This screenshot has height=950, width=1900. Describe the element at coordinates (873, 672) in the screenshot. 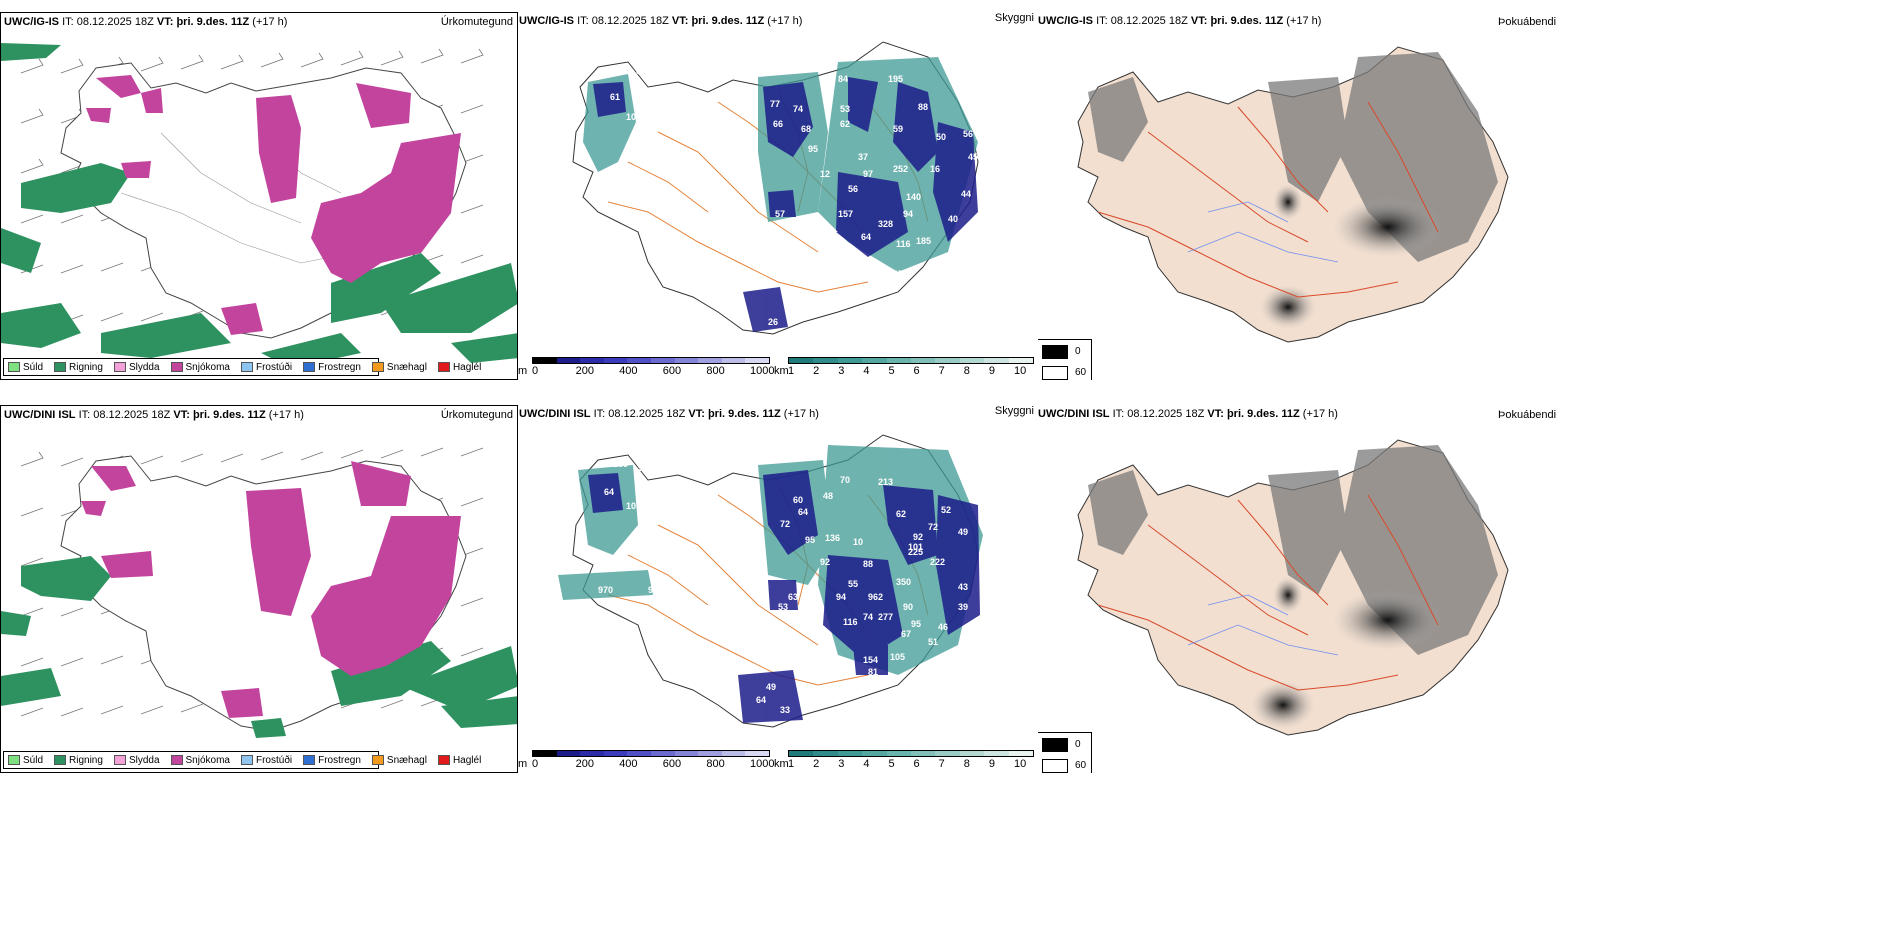

I see `vis-value-label: 81` at that location.